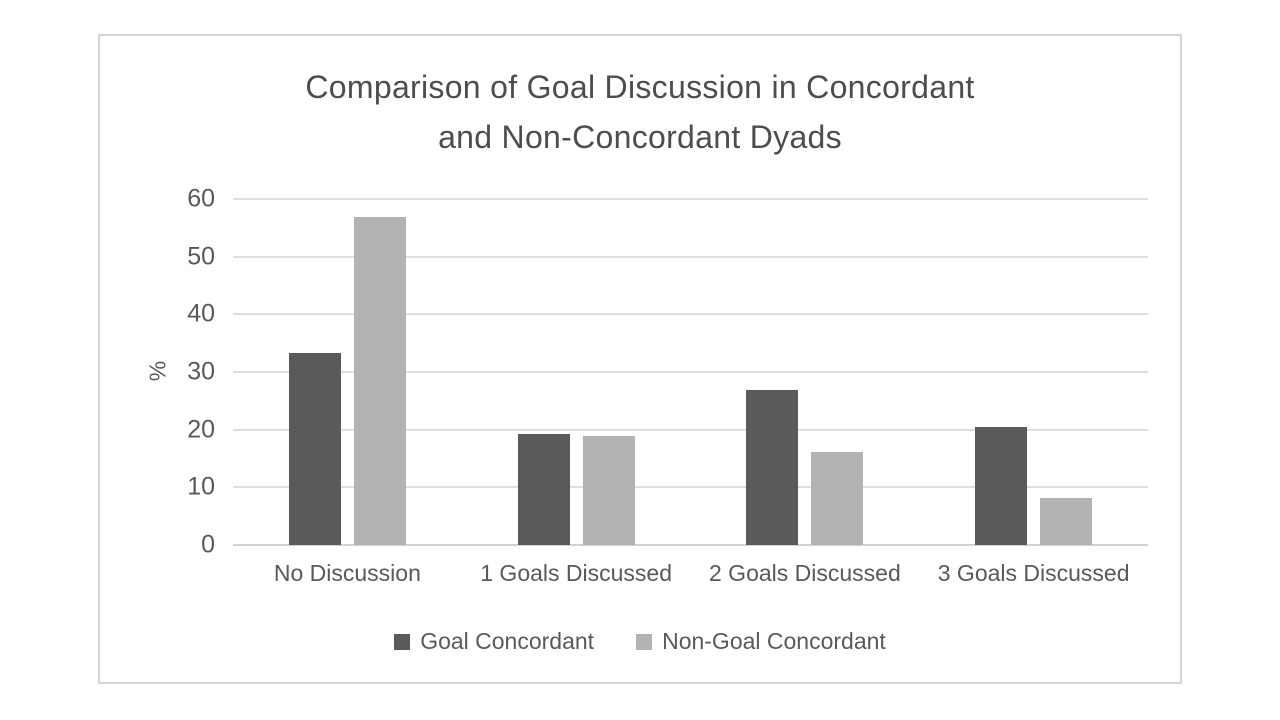 The width and height of the screenshot is (1280, 720). I want to click on category-group-4: 3 Goals Discussed, so click(1033, 392).